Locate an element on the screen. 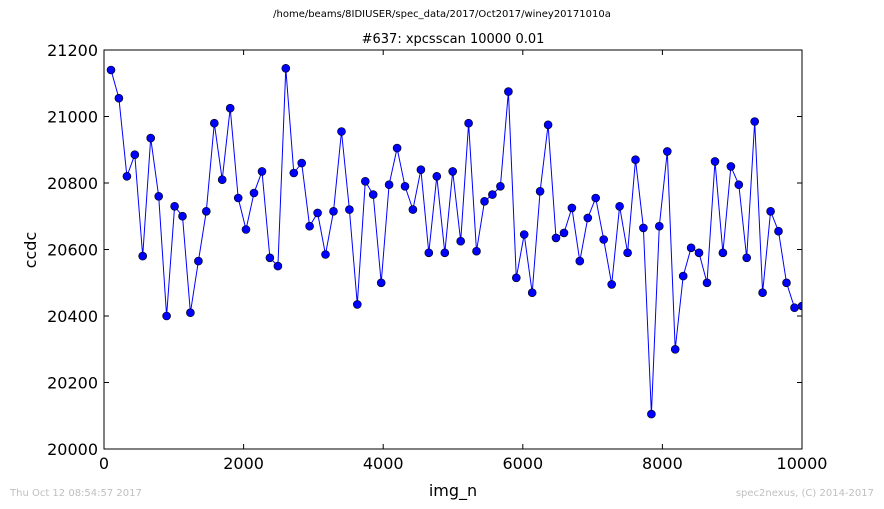 The image size is (884, 509). x-axis-label: img_n is located at coordinates (453, 491).